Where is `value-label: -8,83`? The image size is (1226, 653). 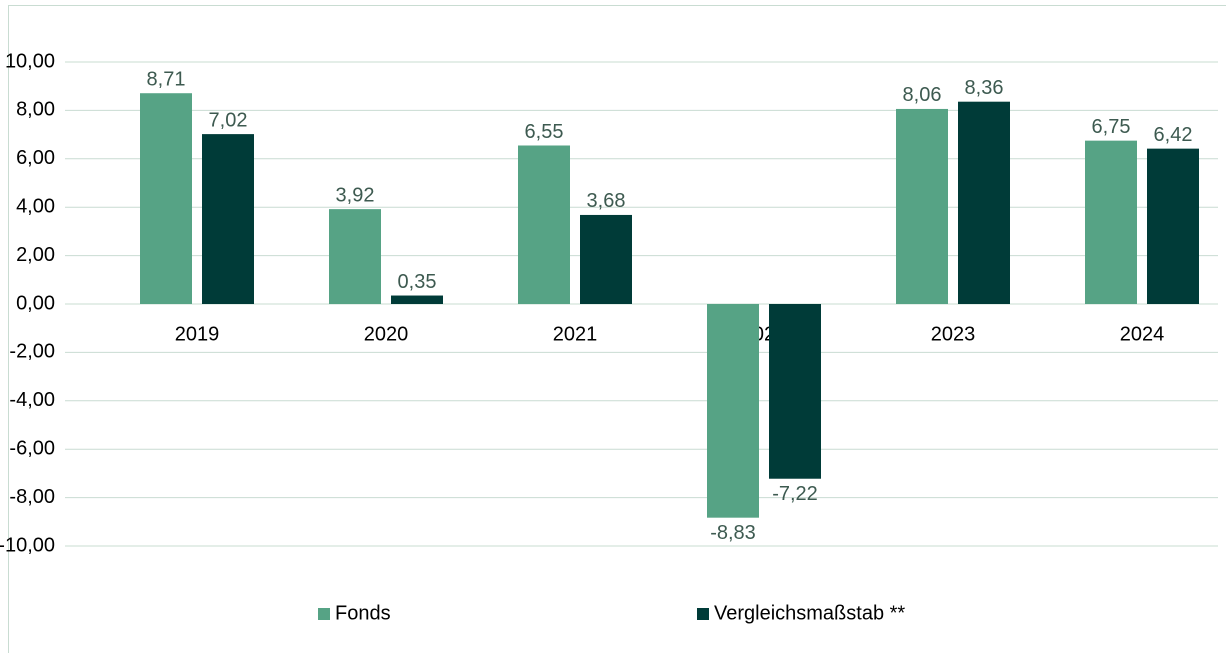
value-label: -8,83 is located at coordinates (733, 533).